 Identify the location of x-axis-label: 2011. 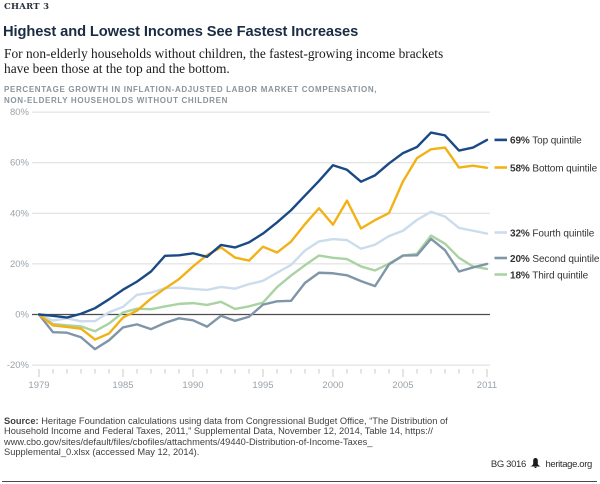
(487, 385).